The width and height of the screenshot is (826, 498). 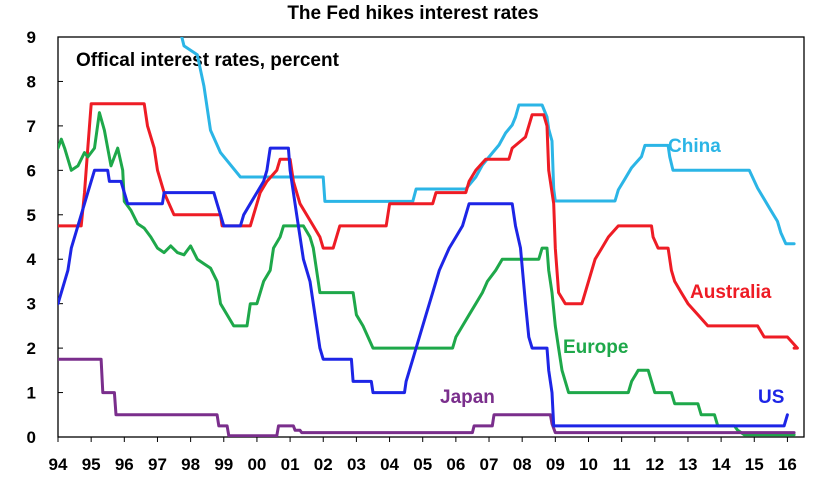 I want to click on y-tick-label: 8, so click(x=31, y=81).